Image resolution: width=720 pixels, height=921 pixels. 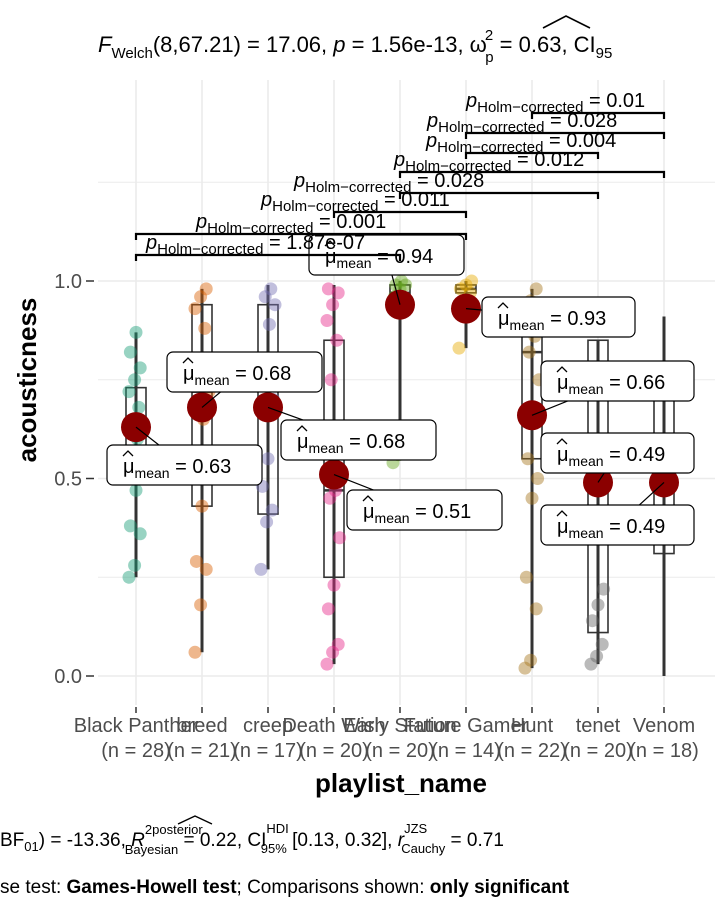 What do you see at coordinates (488, 162) in the screenshot?
I see `significance-label: pHolm−corrected = 0.012` at bounding box center [488, 162].